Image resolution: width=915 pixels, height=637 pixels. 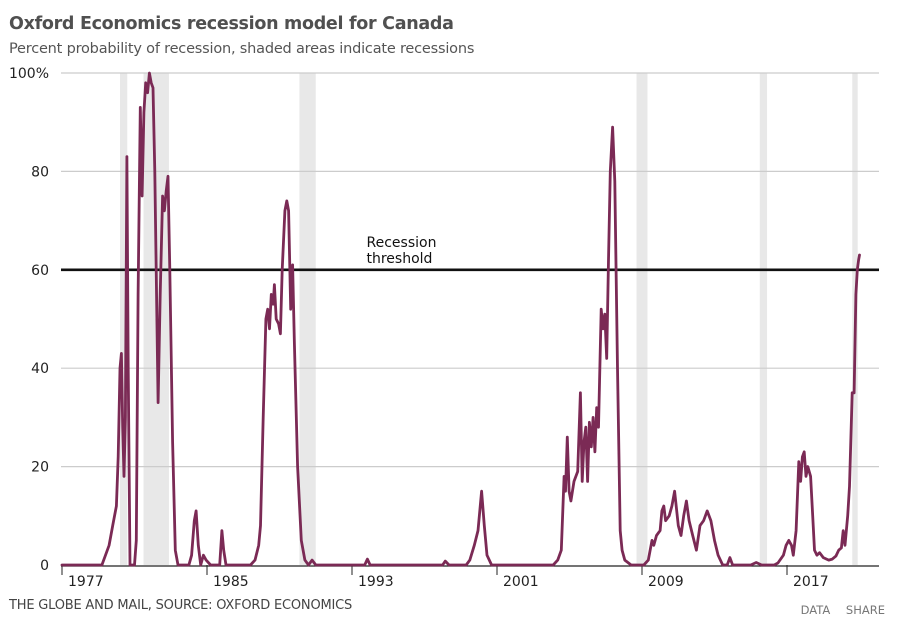 What do you see at coordinates (29, 320) in the screenshot?
I see `y-axis-labels: 0 20 40 60 80 100%` at bounding box center [29, 320].